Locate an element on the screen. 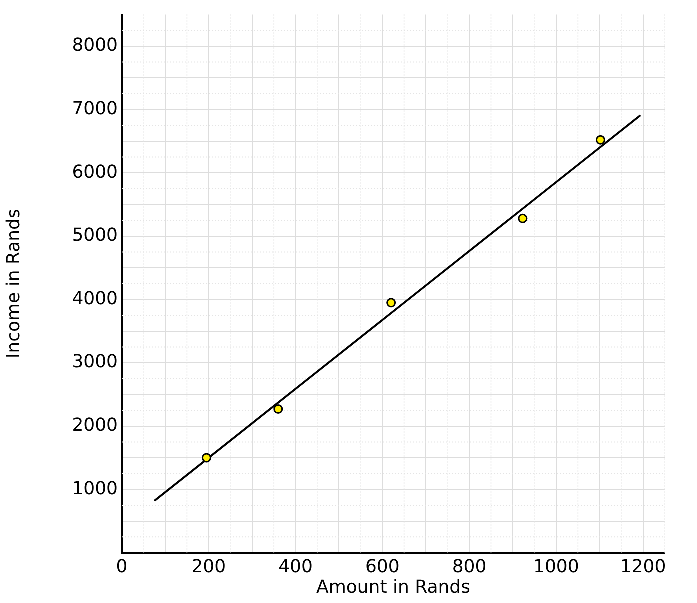 This screenshot has width=697, height=603. y-tick-label: 3000 is located at coordinates (95, 362).